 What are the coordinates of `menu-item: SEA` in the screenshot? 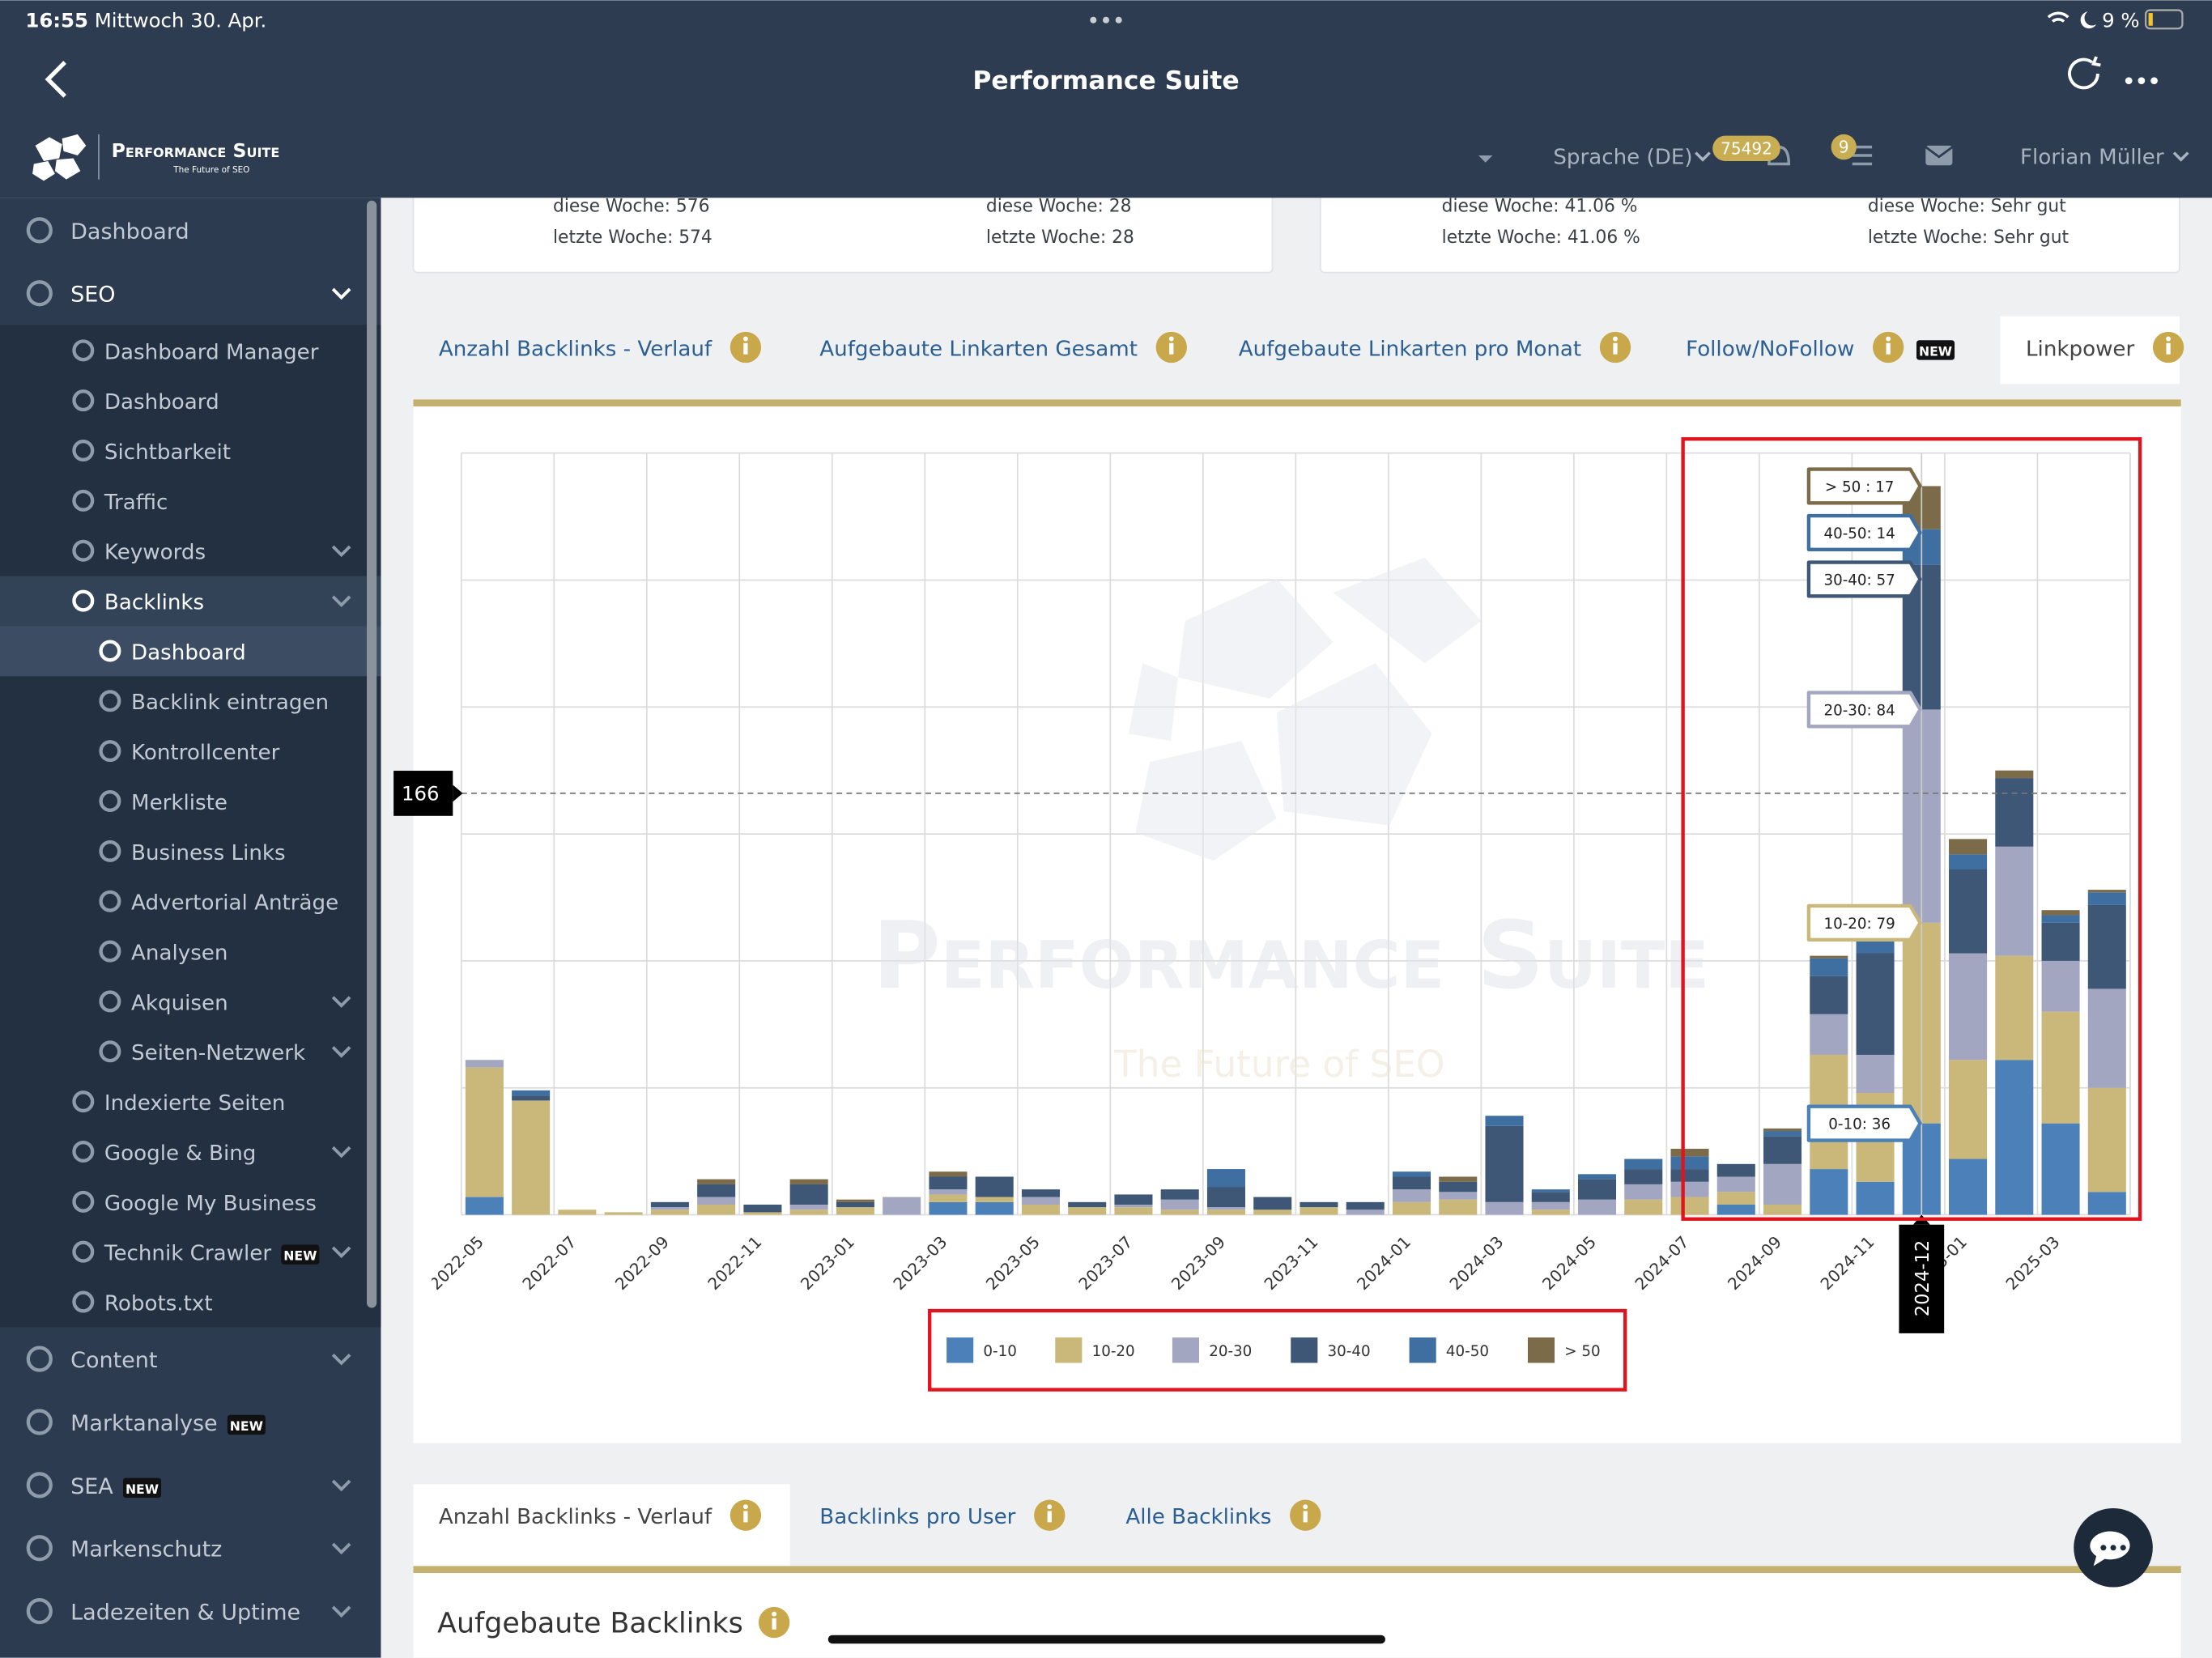 It's located at (92, 1486).